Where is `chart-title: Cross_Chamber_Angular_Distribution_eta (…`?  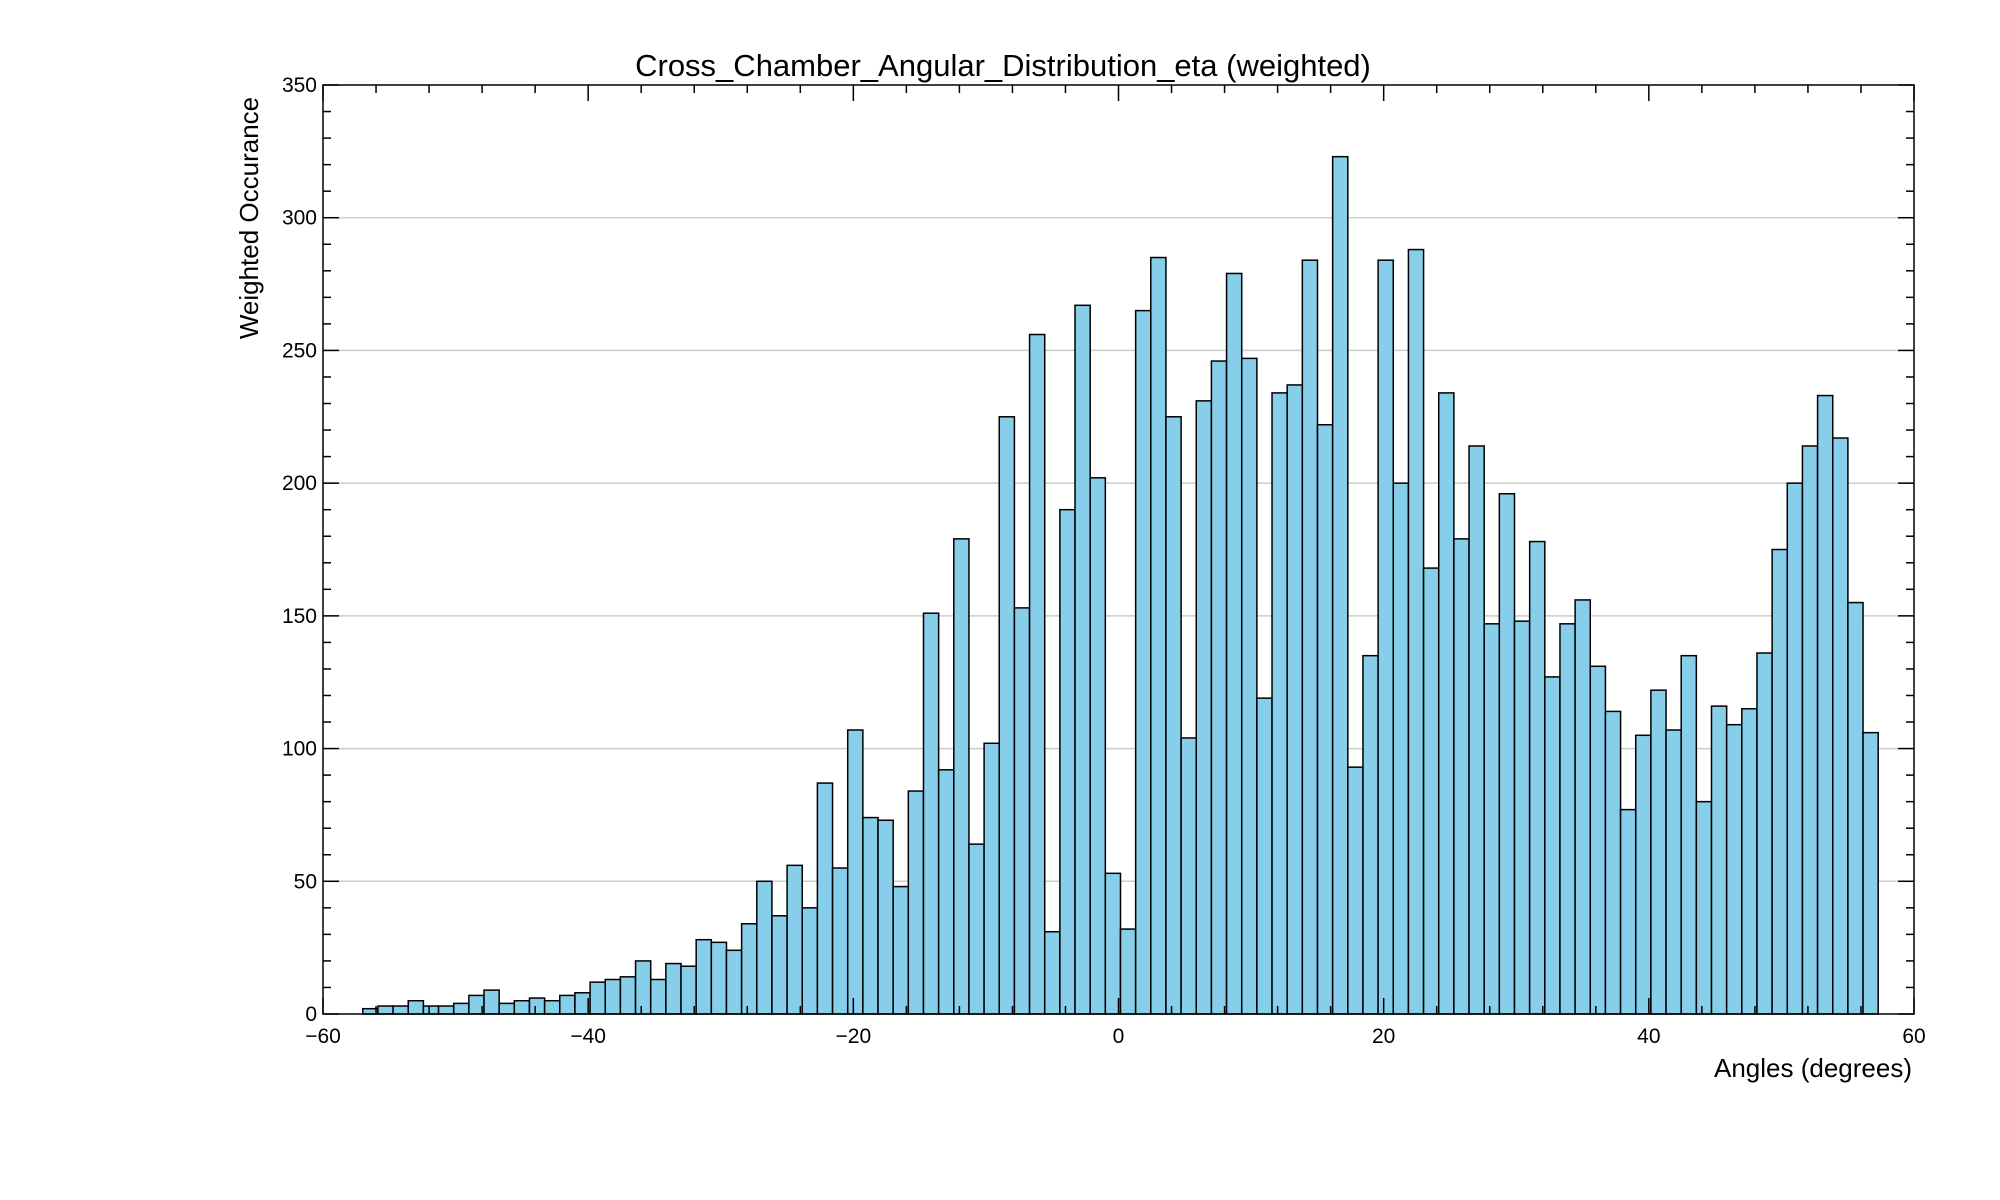
chart-title: Cross_Chamber_Angular_Distribution_eta (… is located at coordinates (1003, 65).